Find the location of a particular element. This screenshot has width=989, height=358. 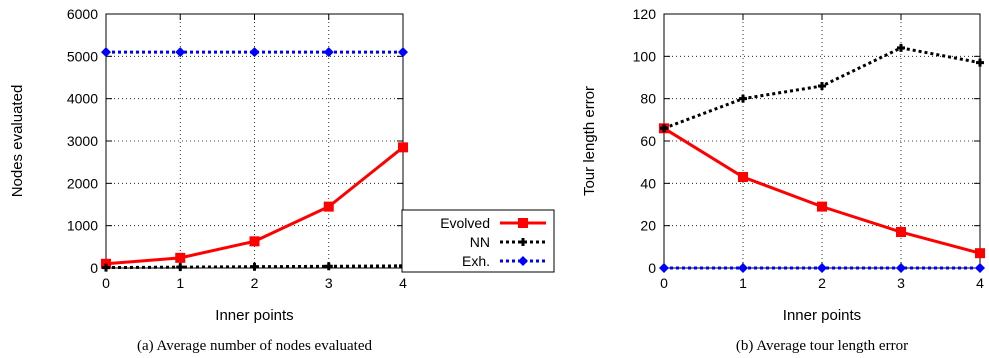

legend-label: Evolved is located at coordinates (465, 223).